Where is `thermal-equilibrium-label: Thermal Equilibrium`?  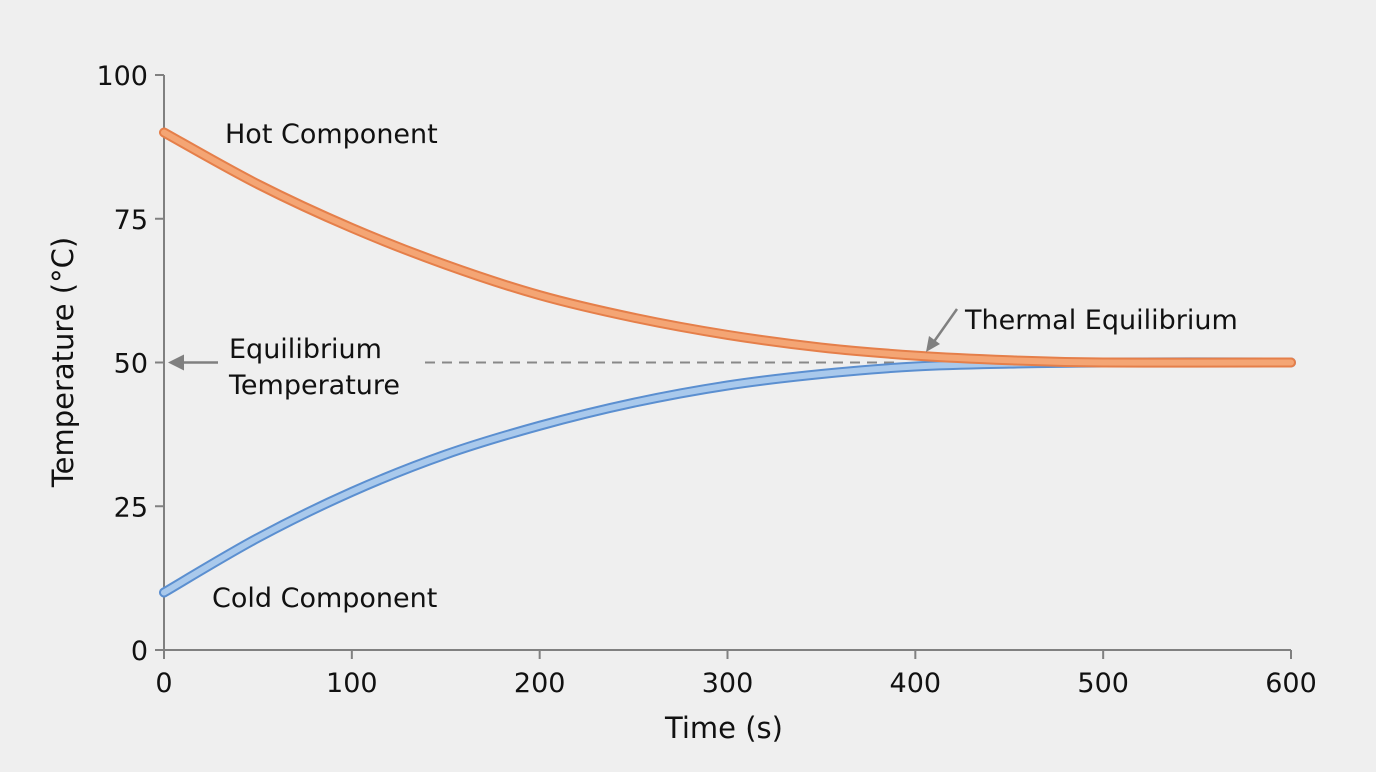 thermal-equilibrium-label: Thermal Equilibrium is located at coordinates (1101, 320).